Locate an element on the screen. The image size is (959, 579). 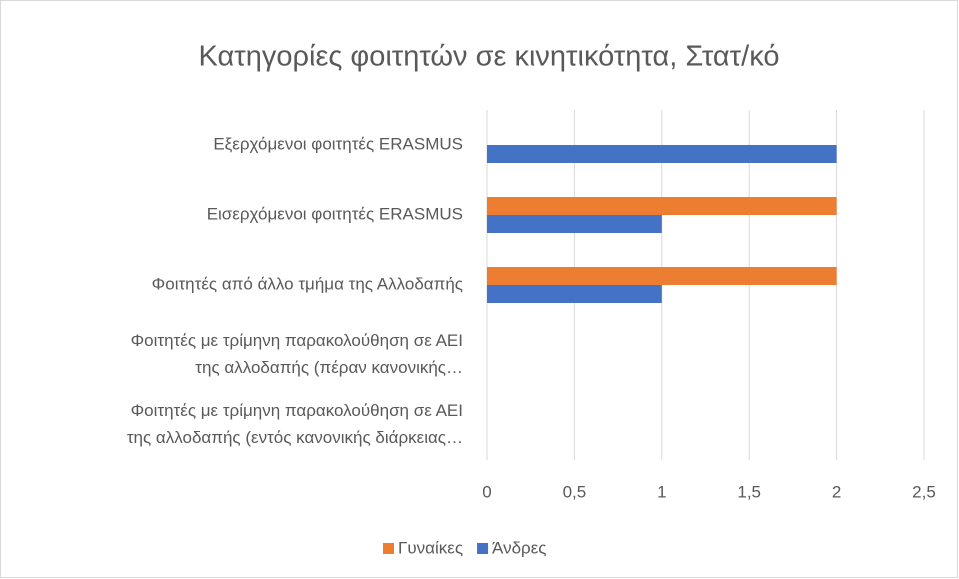
x-tick-label: 1,5 is located at coordinates (749, 491).